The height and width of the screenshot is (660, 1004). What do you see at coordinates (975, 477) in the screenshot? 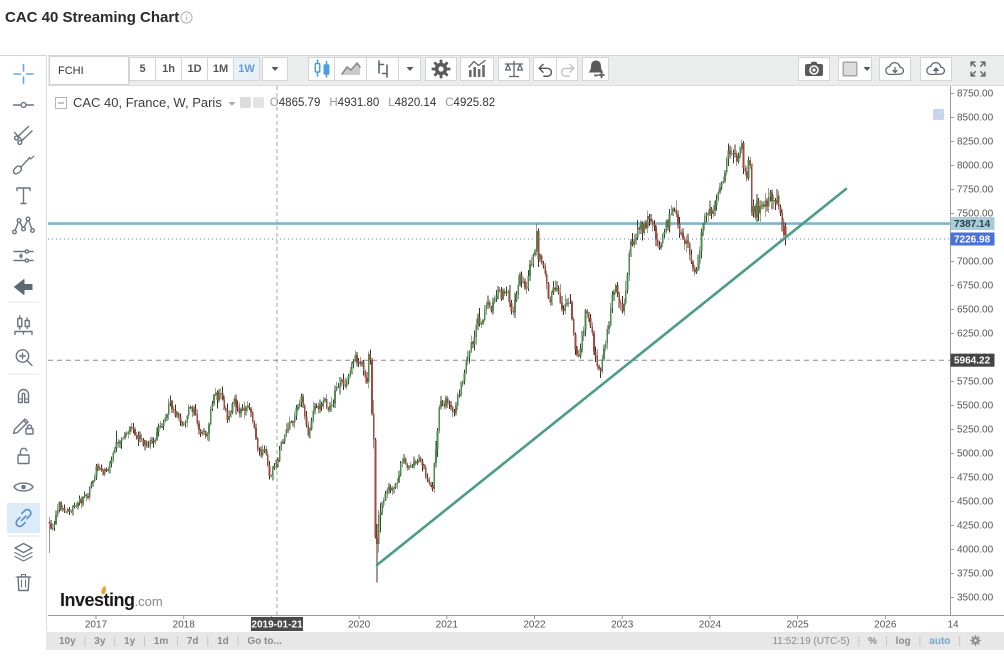
I see `svg-text: 4750.00` at bounding box center [975, 477].